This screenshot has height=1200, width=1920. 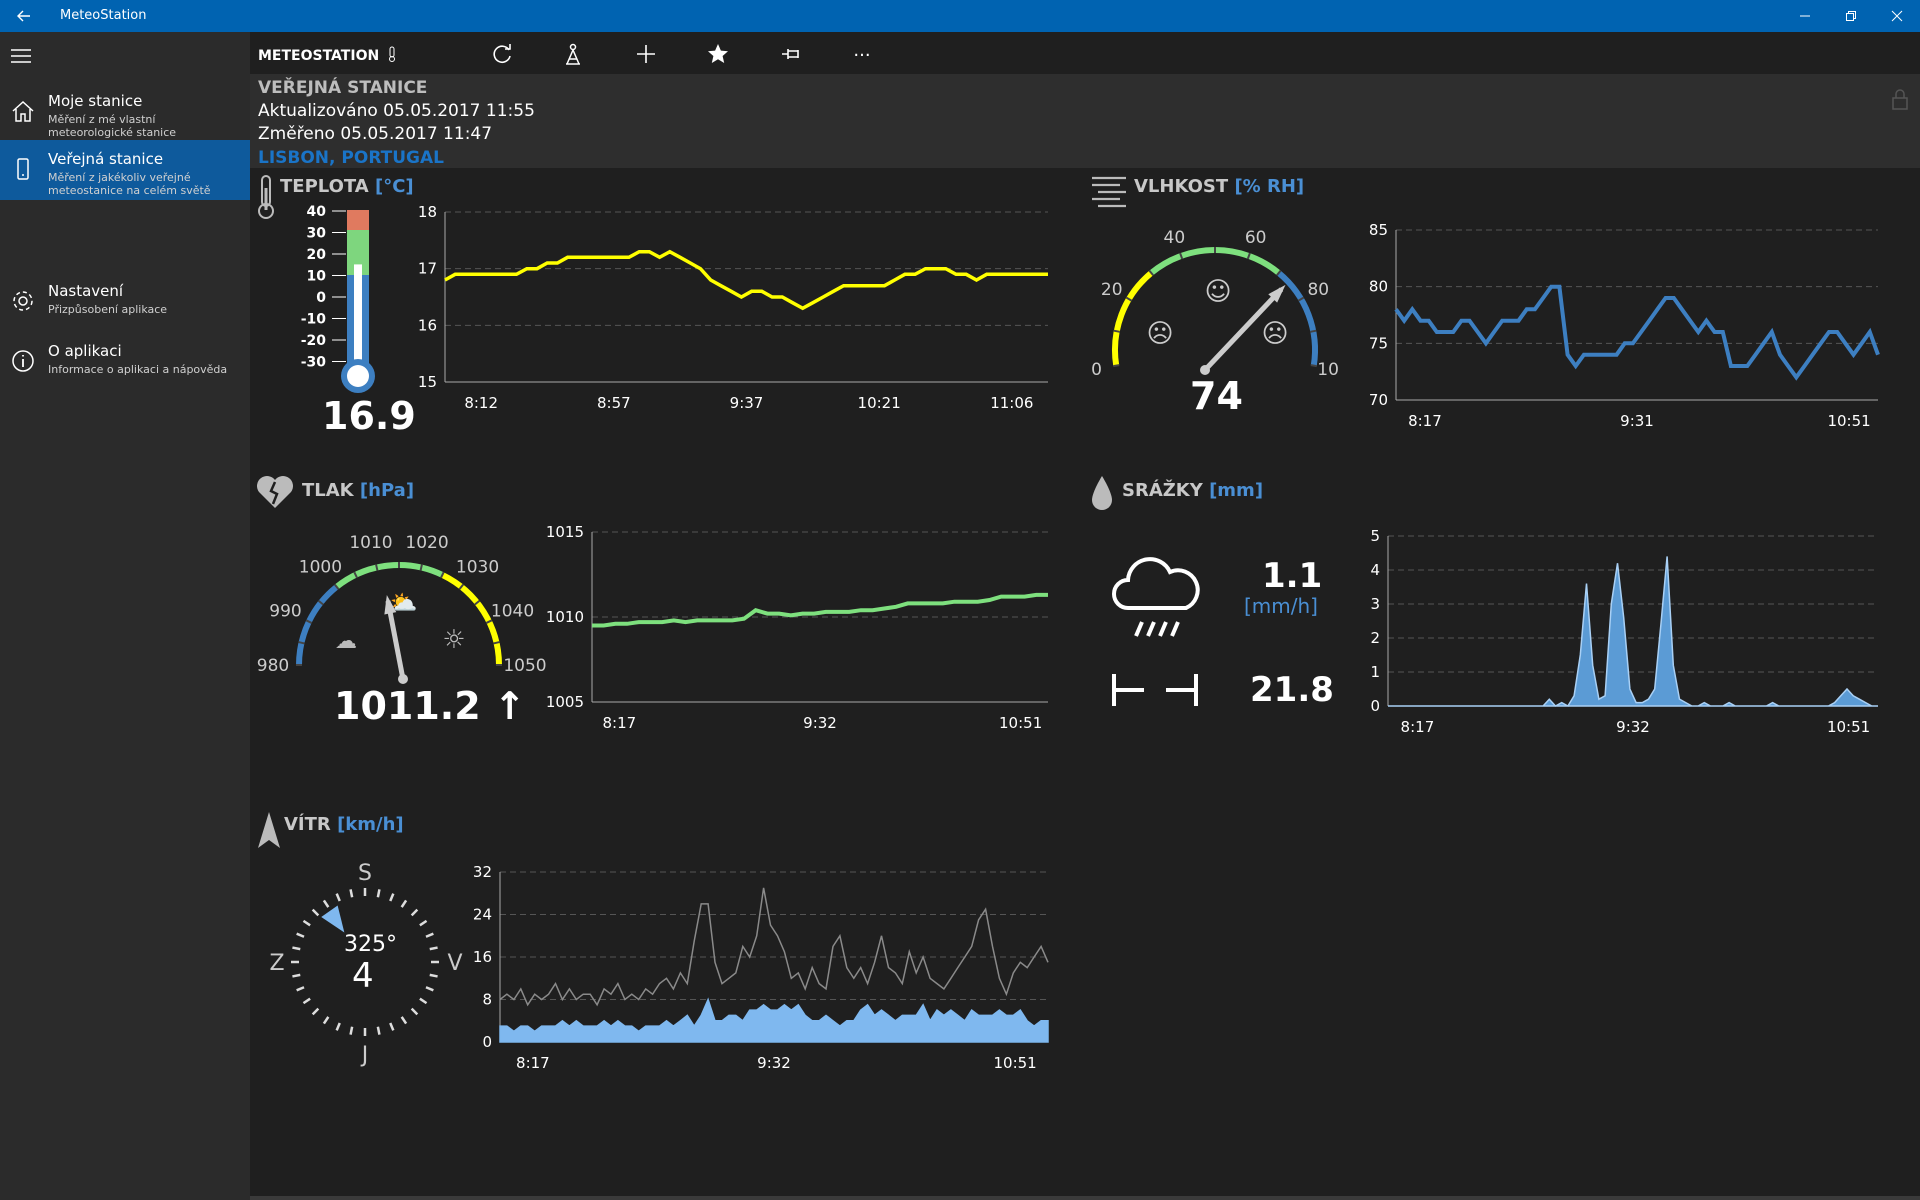 I want to click on app-title: METEOSTATION, so click(x=327, y=55).